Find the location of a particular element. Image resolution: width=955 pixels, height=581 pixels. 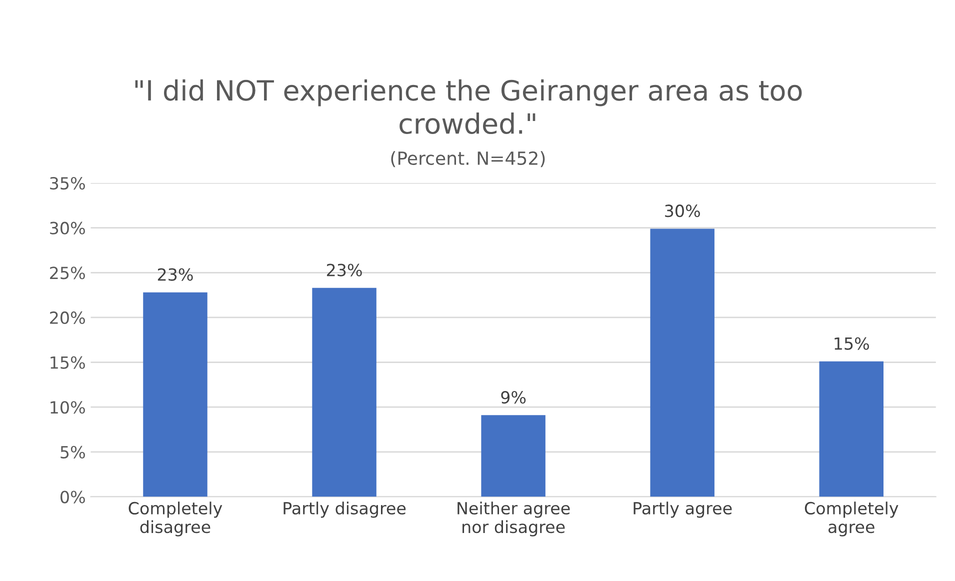

x-tick-label: Completely disagree is located at coordinates (175, 519).